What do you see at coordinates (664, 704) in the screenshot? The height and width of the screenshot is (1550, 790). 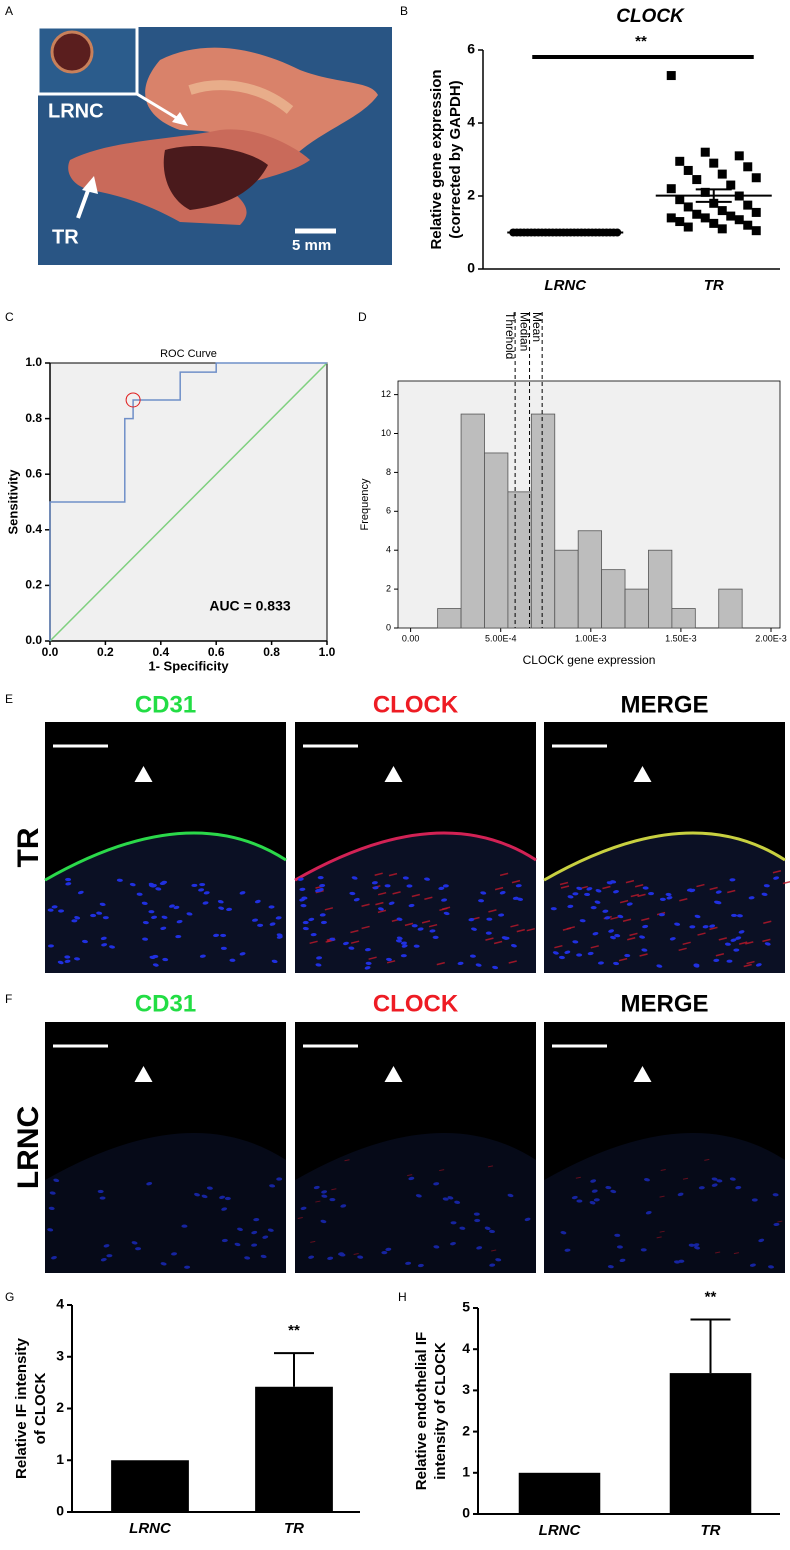 I see `column-header: MERGE` at bounding box center [664, 704].